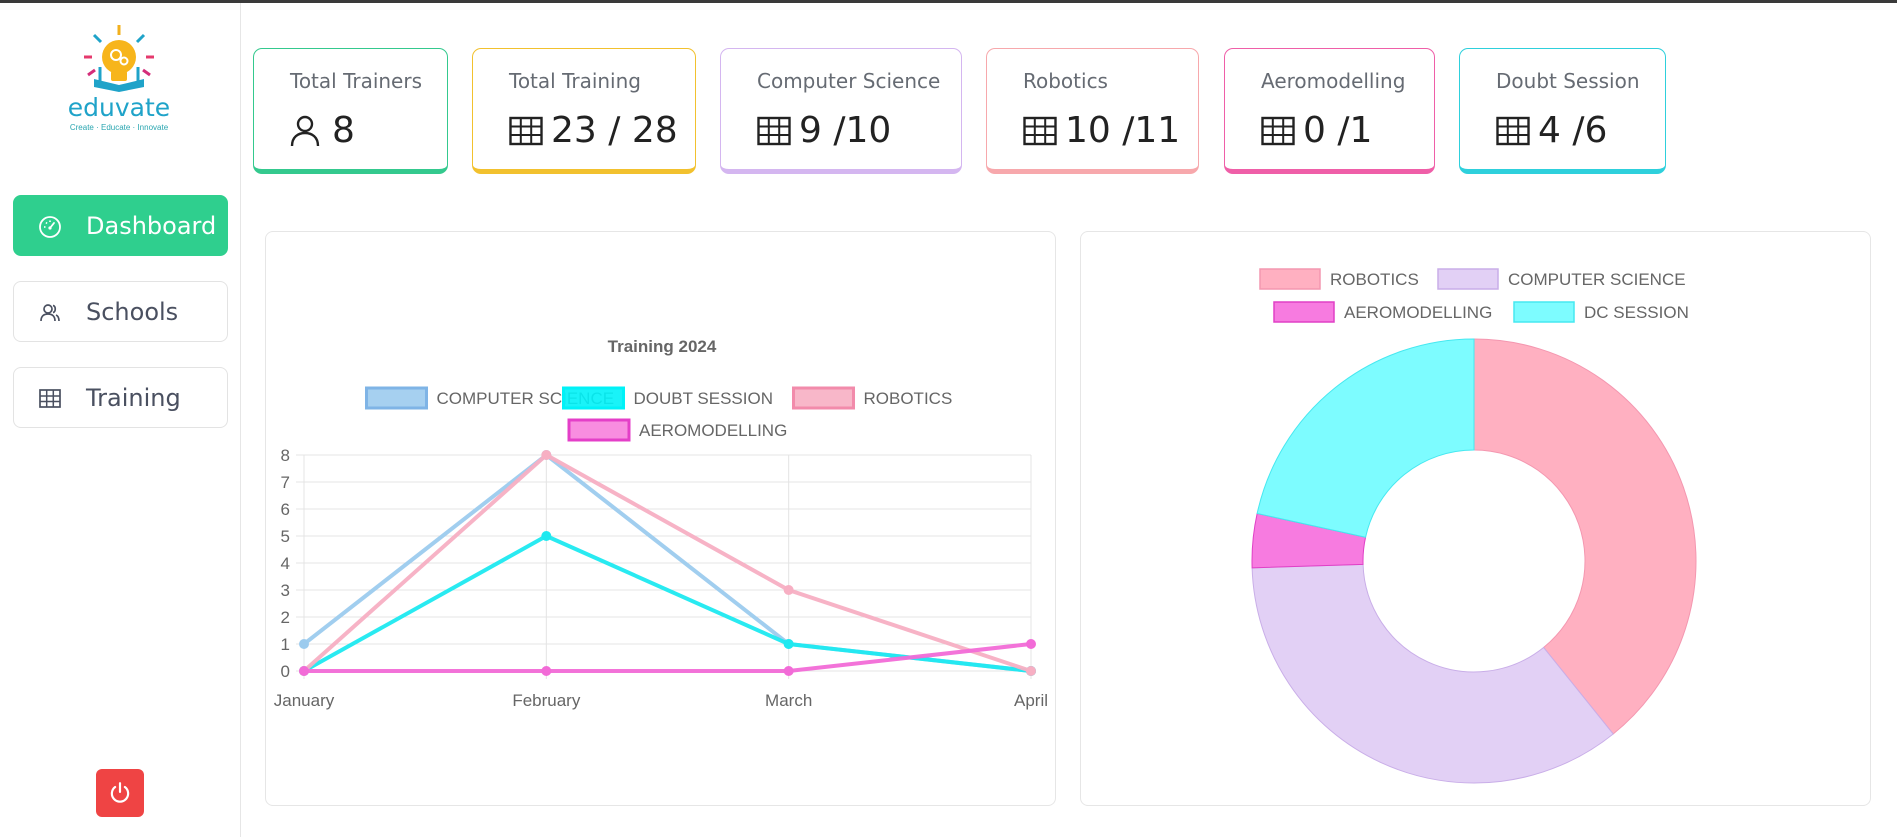 The image size is (1897, 837). I want to click on y-axis-ticks: 0 1 2 3 4 5 6 7 8, so click(285, 563).